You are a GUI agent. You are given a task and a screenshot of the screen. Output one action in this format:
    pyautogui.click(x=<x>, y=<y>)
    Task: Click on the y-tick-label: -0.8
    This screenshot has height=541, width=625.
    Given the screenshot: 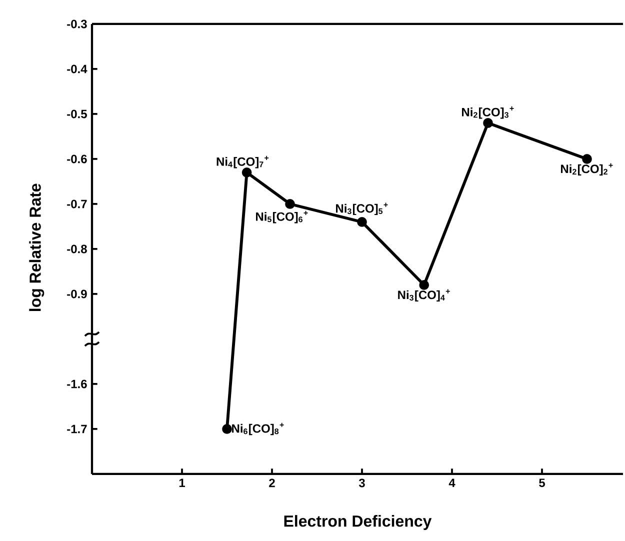 What is the action you would take?
    pyautogui.click(x=77, y=249)
    